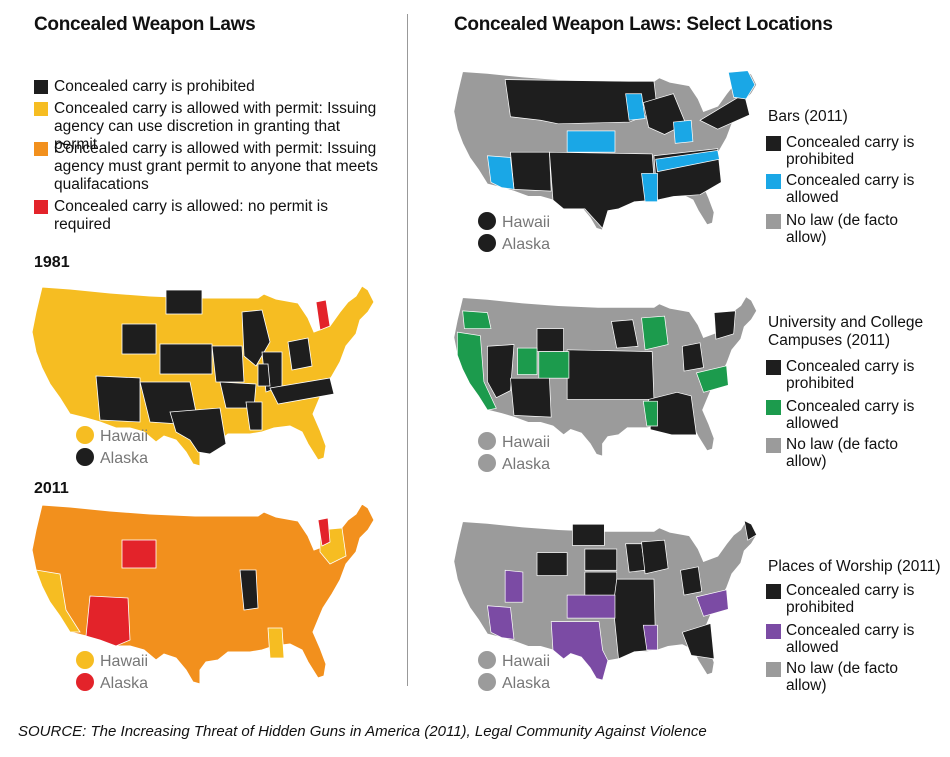 This screenshot has height=757, width=950. I want to click on hawaii-1981: Hawaii, so click(112, 436).